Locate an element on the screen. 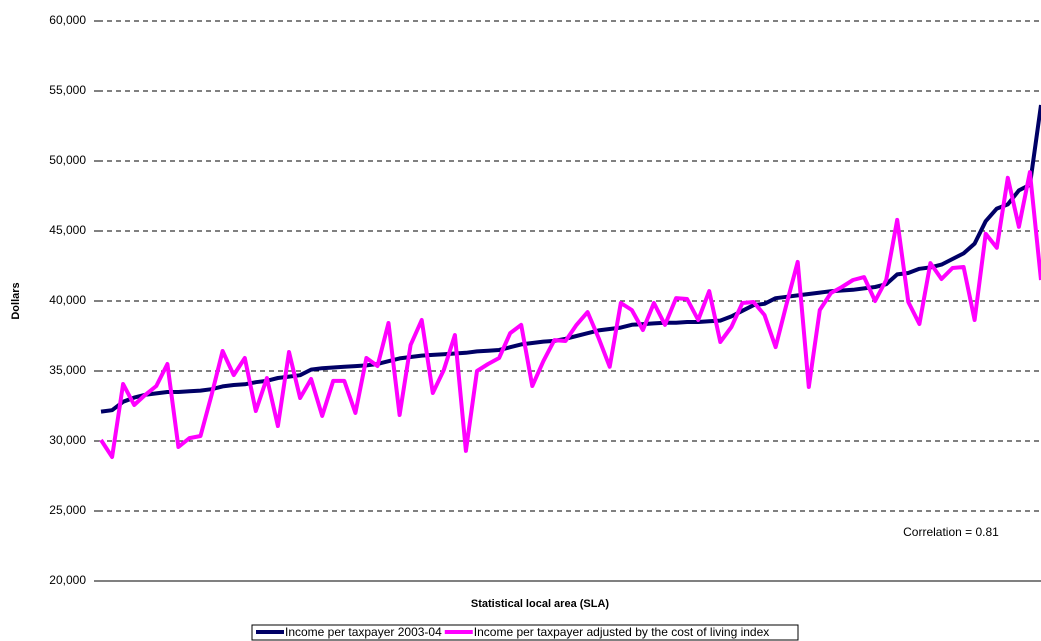  y-axis-label: Dollars is located at coordinates (16, 300).